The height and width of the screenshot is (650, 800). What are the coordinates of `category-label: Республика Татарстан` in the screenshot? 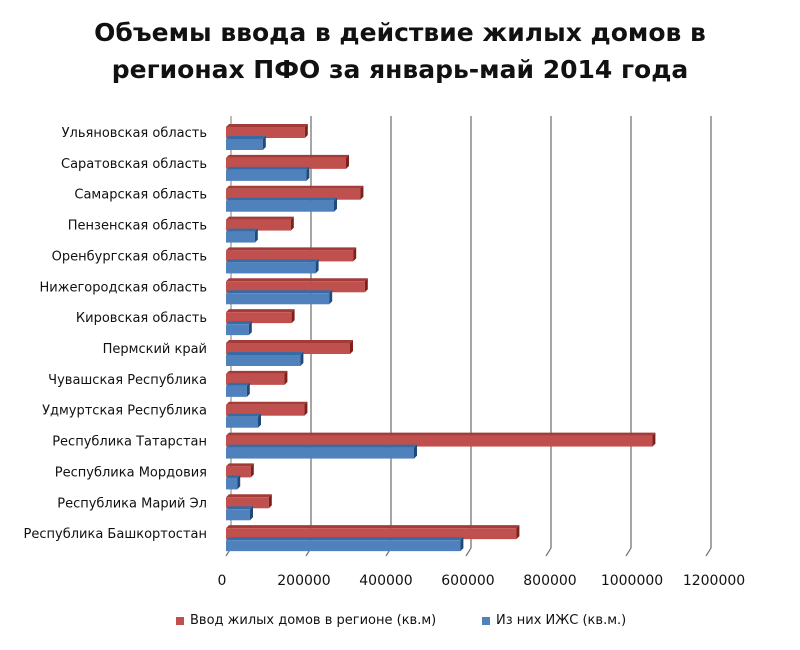 It's located at (129, 442).